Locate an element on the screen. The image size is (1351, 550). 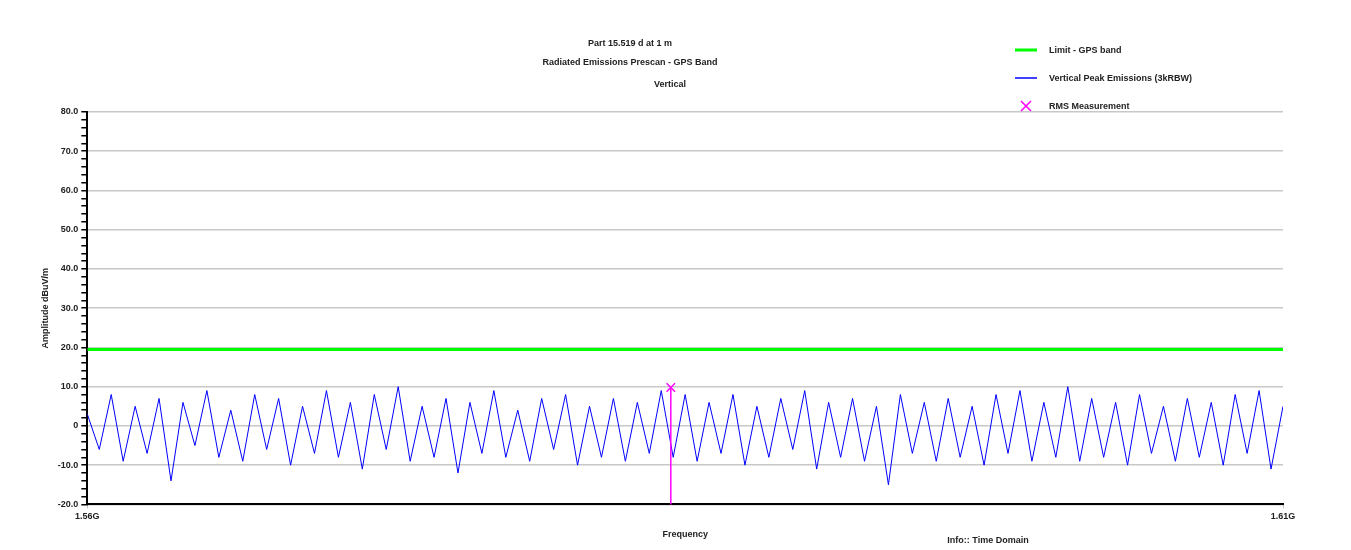
y-axis-title: Amplitude dBuV/m is located at coordinates (44, 308).